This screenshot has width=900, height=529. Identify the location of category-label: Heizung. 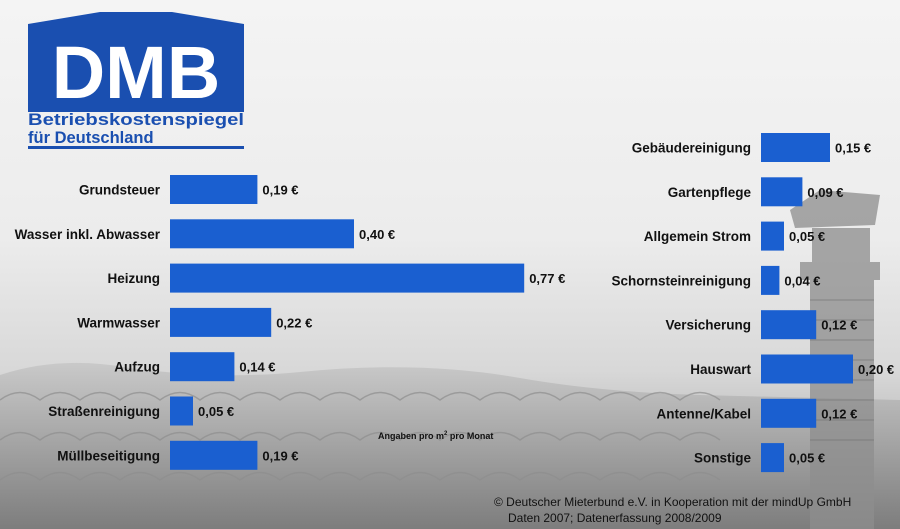
(134, 278).